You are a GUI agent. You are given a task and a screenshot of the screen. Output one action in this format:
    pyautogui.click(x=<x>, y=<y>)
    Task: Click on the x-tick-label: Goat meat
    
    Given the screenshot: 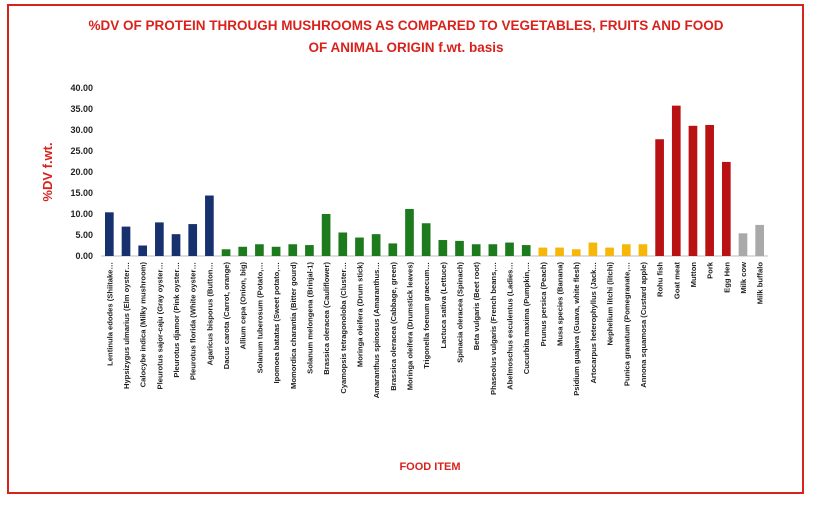 What is the action you would take?
    pyautogui.click(x=676, y=281)
    